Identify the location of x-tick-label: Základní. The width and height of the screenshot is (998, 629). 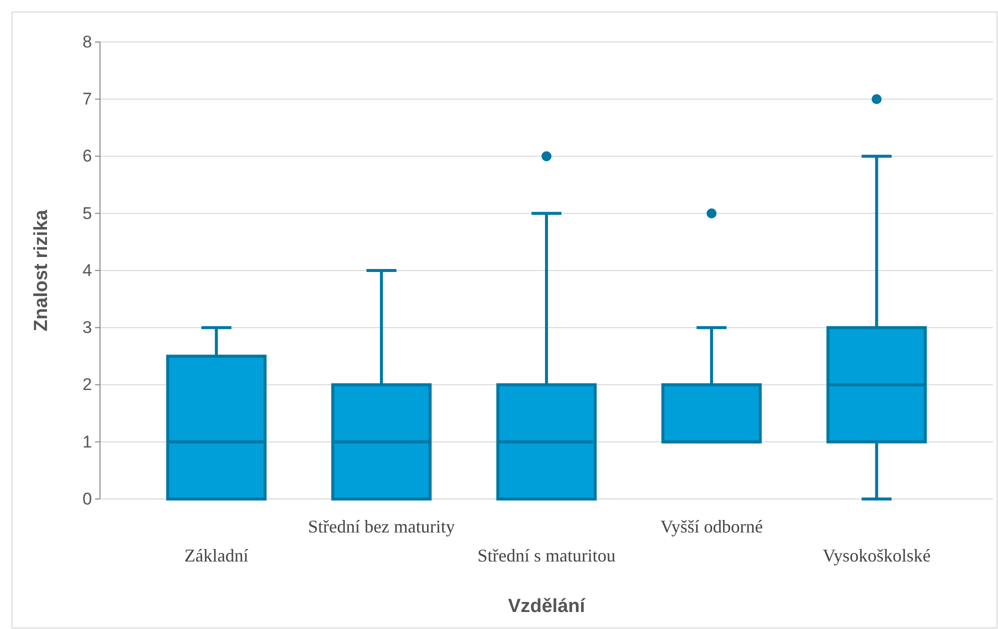
(216, 555).